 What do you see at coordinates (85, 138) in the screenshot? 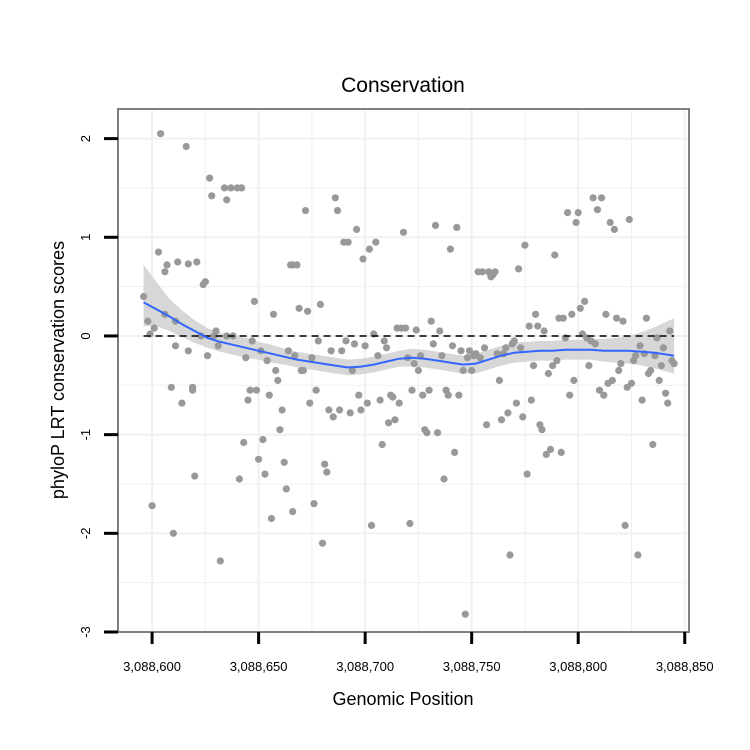
I see `y-tick-label: 2` at bounding box center [85, 138].